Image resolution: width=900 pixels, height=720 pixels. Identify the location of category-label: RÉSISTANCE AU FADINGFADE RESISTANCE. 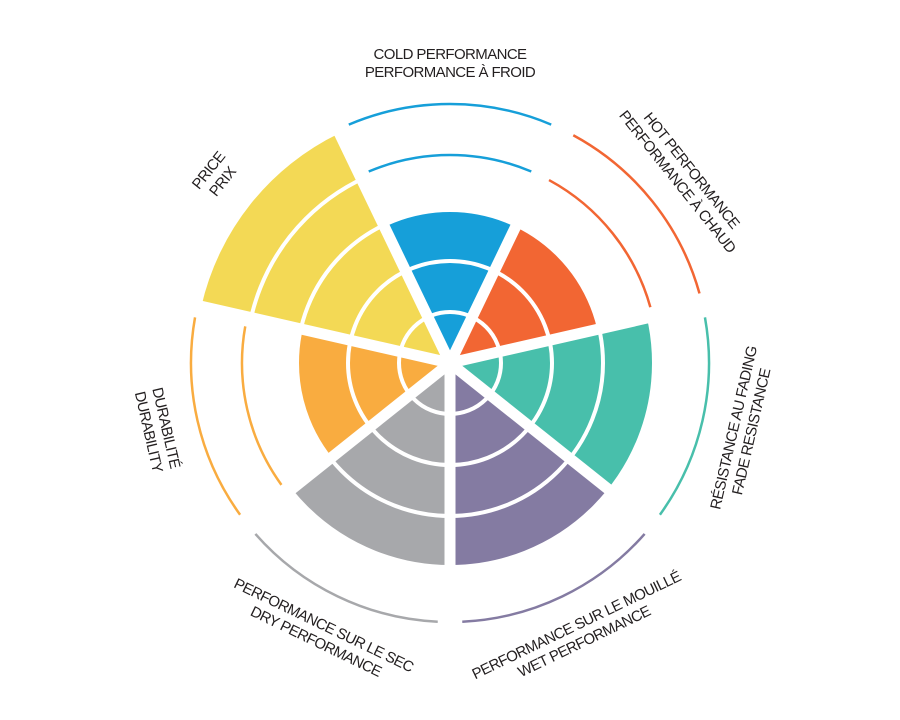
(742, 430).